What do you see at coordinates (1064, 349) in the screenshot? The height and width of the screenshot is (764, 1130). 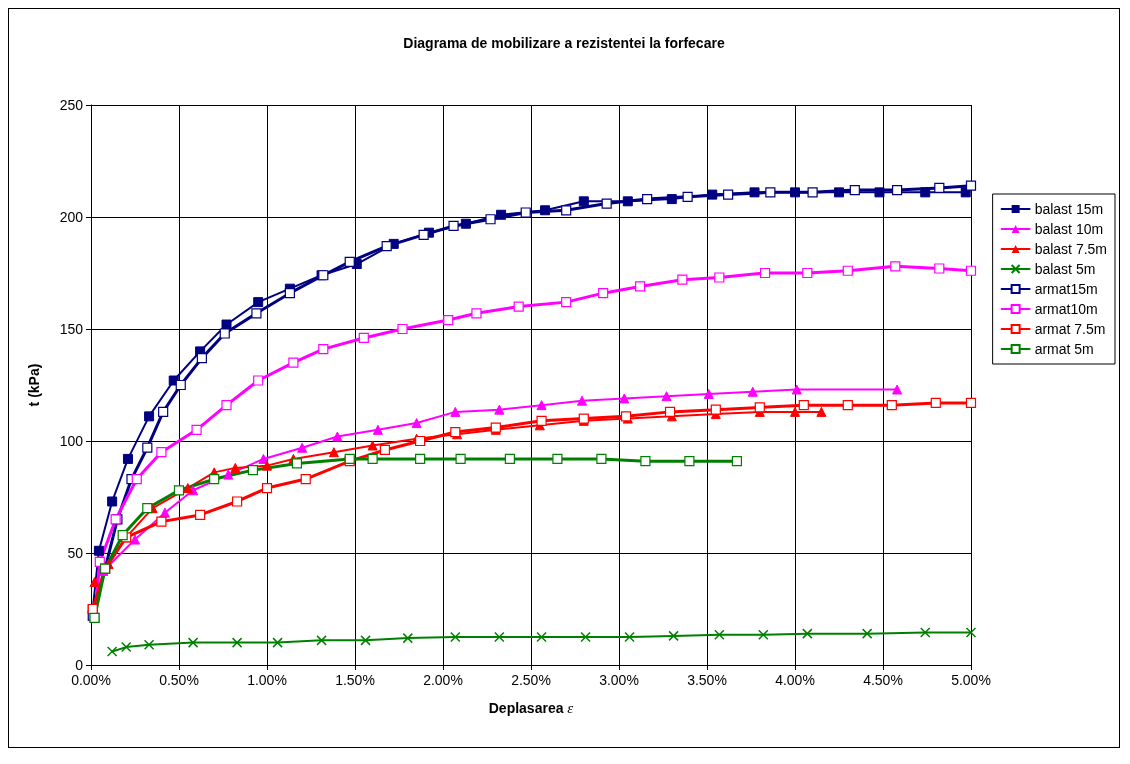 I see `legend-label: armat 5m` at bounding box center [1064, 349].